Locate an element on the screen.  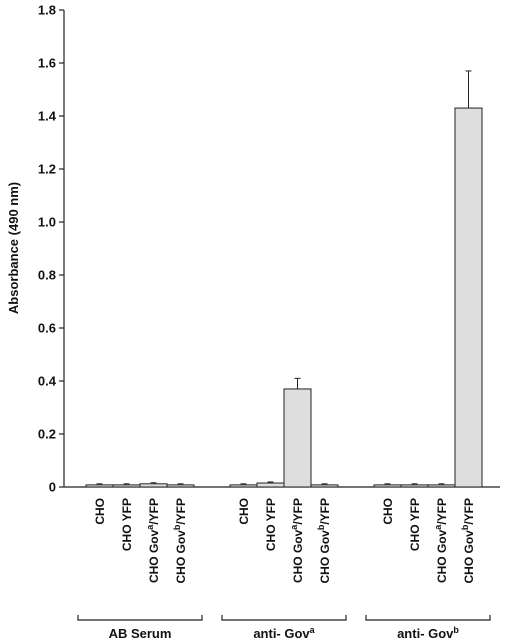
y-tick-label: 1.6 is located at coordinates (47, 63).